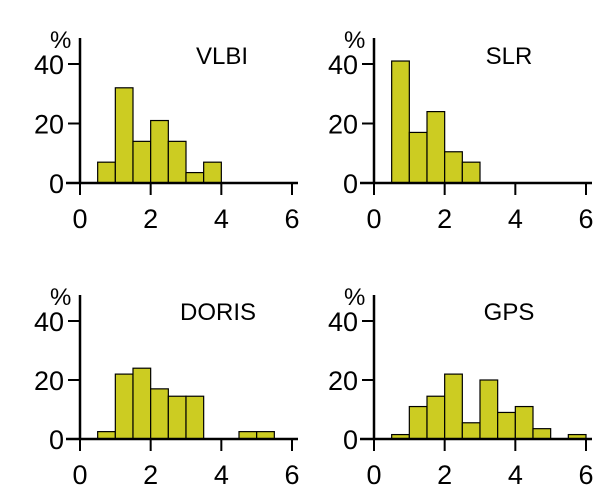 The width and height of the screenshot is (598, 497). Describe the element at coordinates (222, 56) in the screenshot. I see `panel-title: VLBI` at that location.